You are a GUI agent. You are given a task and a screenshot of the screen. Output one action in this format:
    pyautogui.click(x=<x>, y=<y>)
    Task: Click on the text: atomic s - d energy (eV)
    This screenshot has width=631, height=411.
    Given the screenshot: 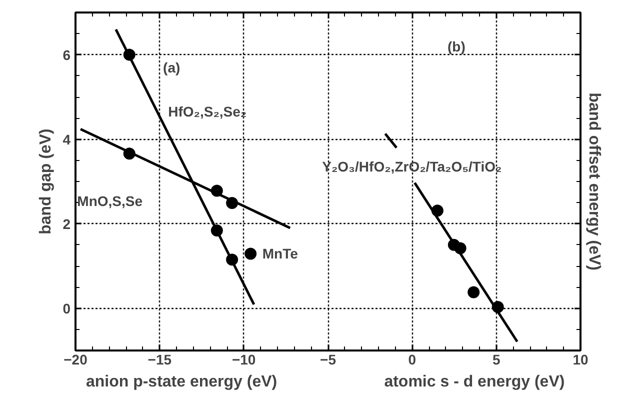 What is the action you would take?
    pyautogui.click(x=474, y=382)
    